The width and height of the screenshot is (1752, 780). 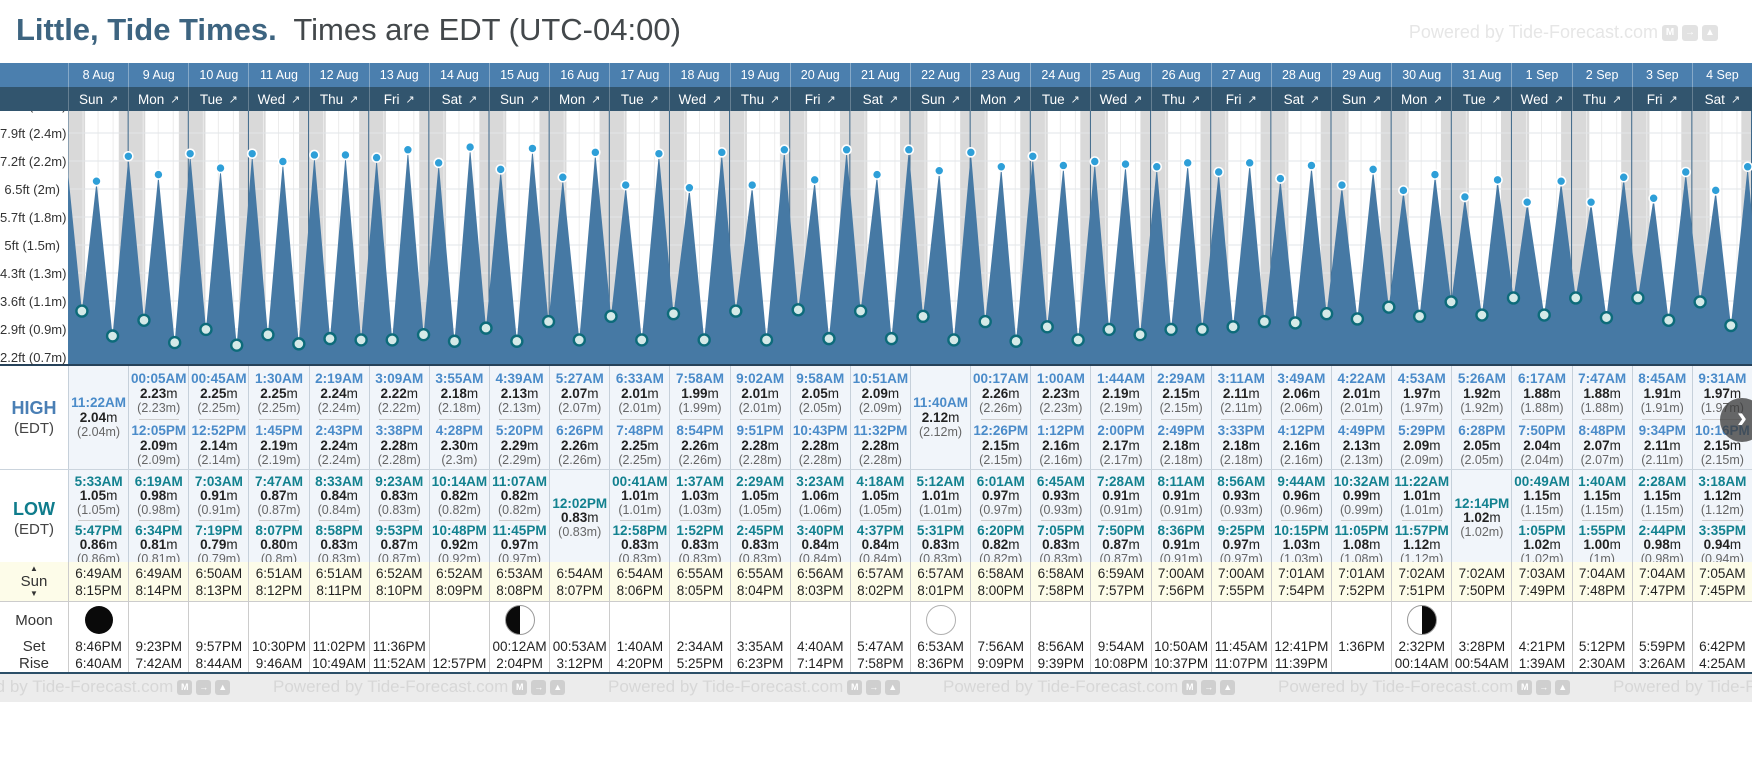 I want to click on date-cell: 14 Aug, so click(x=458, y=75).